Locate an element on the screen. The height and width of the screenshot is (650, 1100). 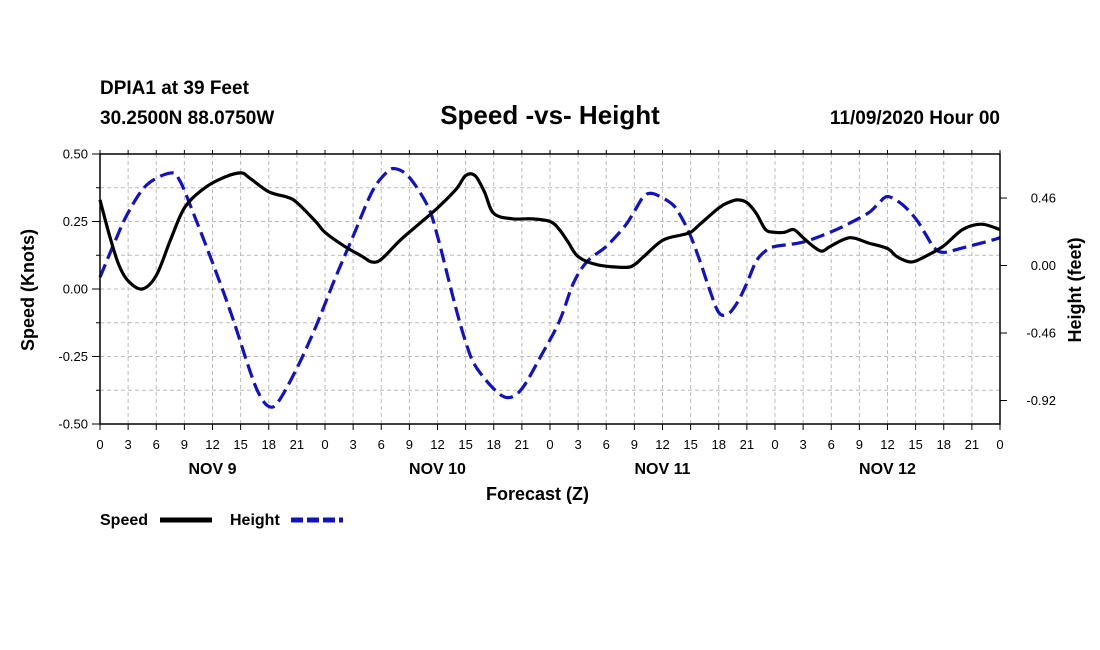
day-label: NOV 9 is located at coordinates (212, 469).